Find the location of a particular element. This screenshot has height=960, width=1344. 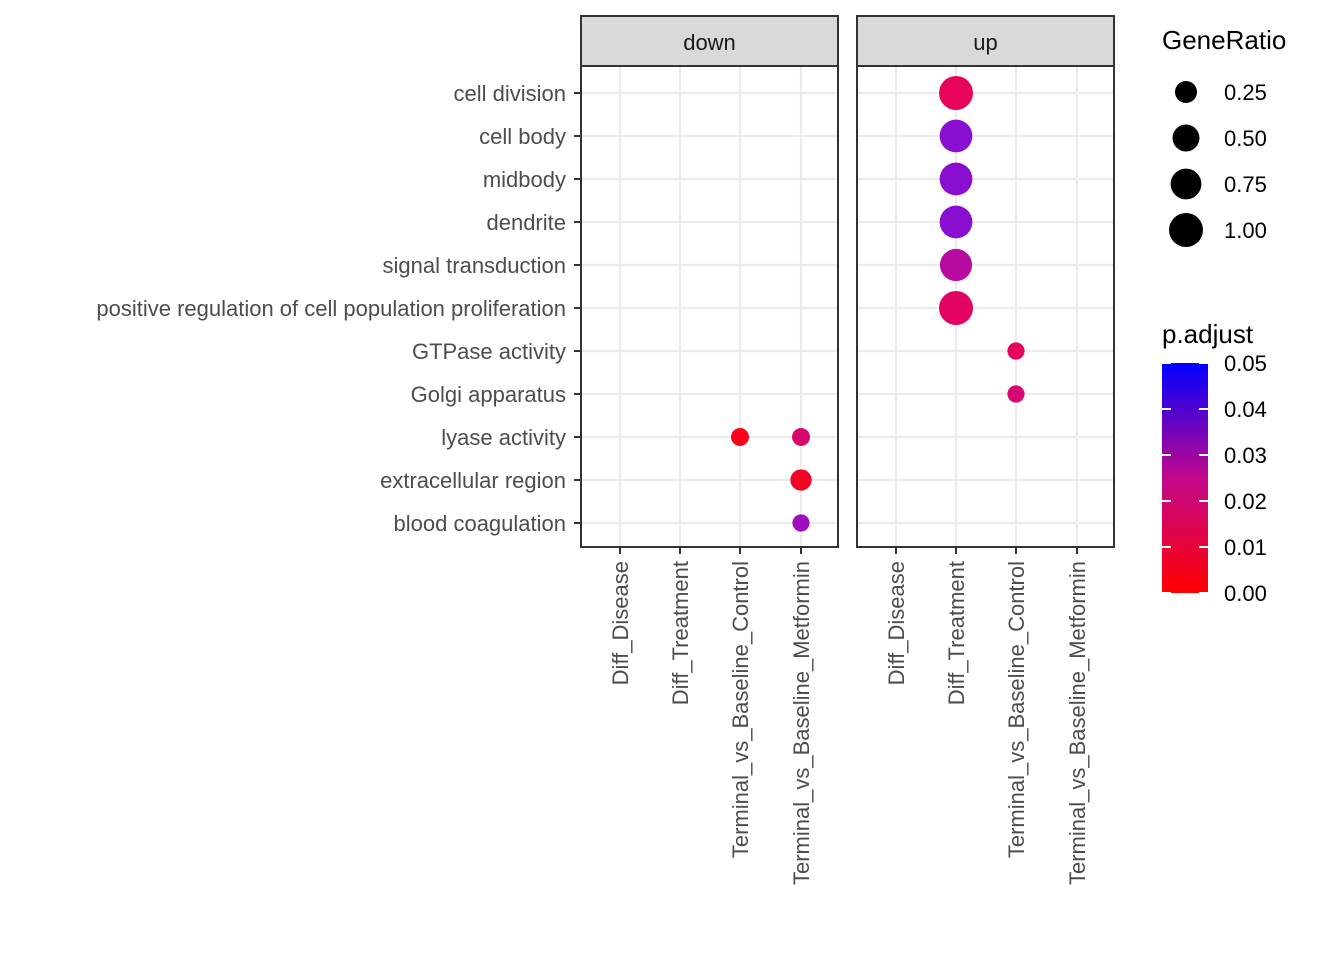

size-legend-label: 0.25 is located at coordinates (1245, 92).